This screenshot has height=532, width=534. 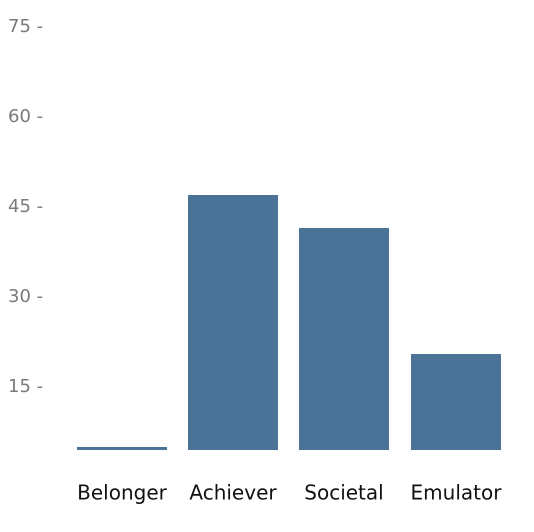 I want to click on bar-achiever, so click(x=233, y=322).